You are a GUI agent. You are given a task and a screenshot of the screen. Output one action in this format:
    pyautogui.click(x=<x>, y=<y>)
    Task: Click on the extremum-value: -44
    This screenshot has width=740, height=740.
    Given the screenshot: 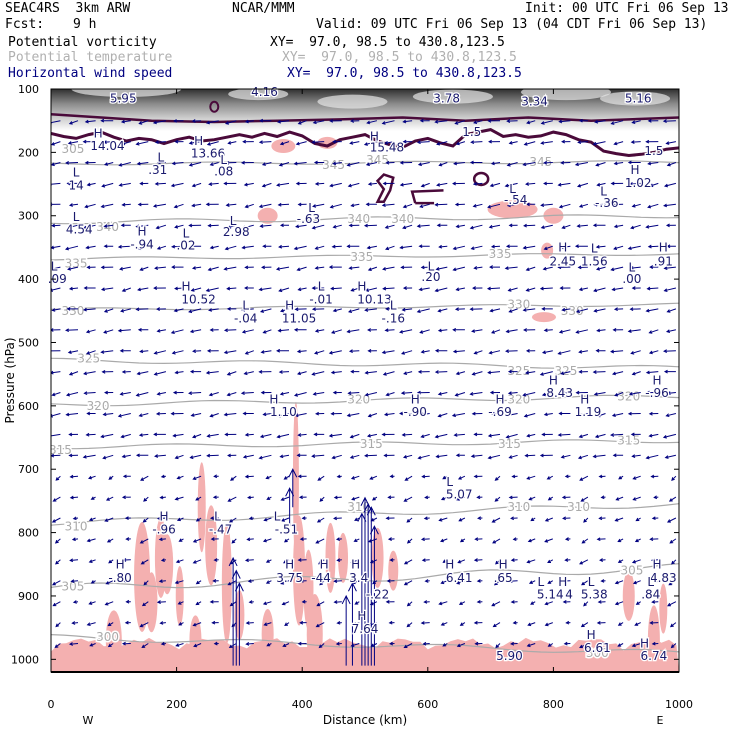 What is the action you would take?
    pyautogui.click(x=321, y=578)
    